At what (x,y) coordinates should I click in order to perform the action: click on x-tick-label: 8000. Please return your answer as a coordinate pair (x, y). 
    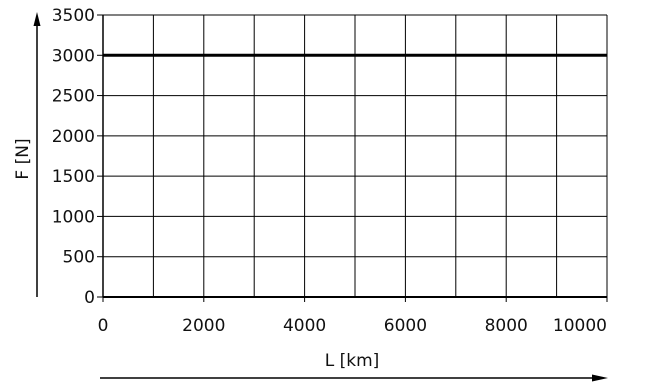
    Looking at the image, I should click on (506, 326).